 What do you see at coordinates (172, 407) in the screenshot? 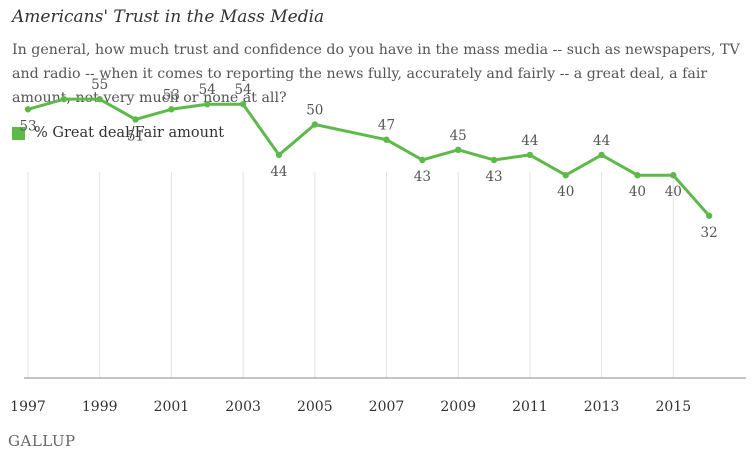
I see `x-tick-label: 2001` at bounding box center [172, 407].